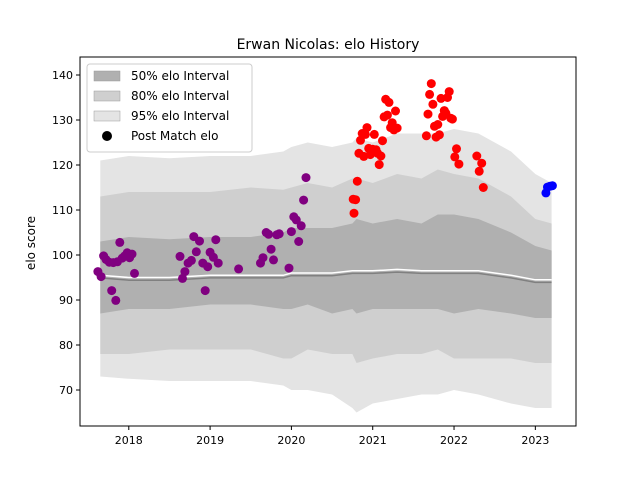 The height and width of the screenshot is (480, 640). I want to click on mean-line-shadow, so click(326, 277).